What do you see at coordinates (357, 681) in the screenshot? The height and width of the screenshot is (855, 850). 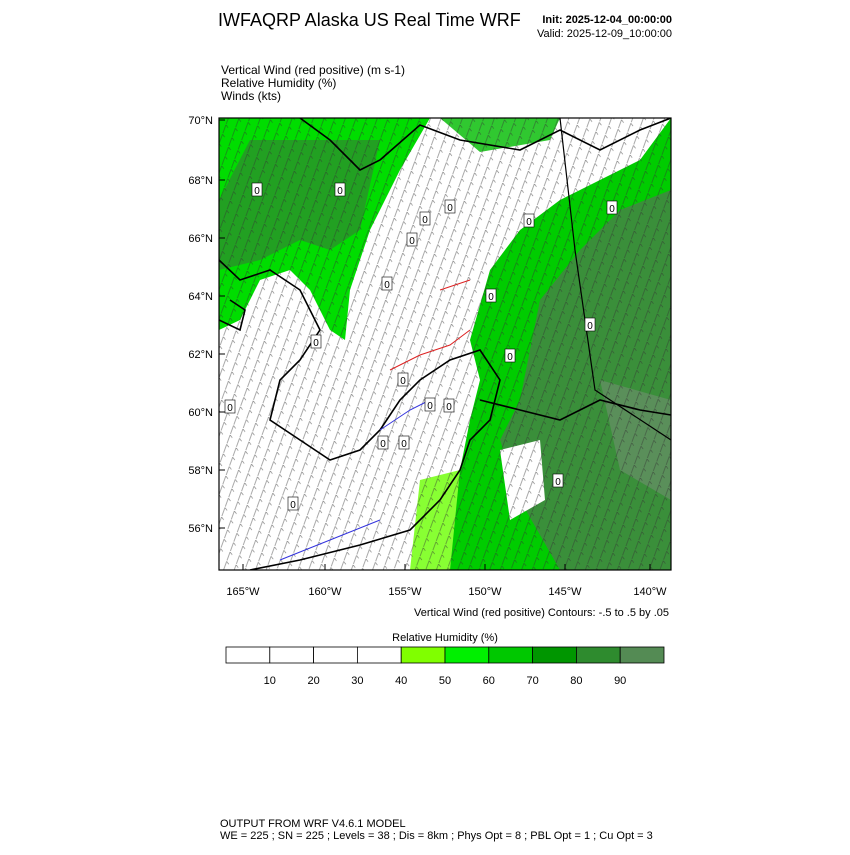 I see `colorbar-label: 30` at bounding box center [357, 681].